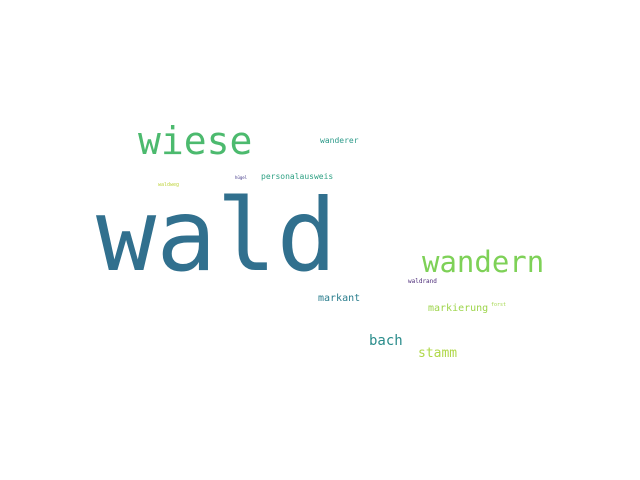  I want to click on word-stamm: stamm, so click(438, 353).